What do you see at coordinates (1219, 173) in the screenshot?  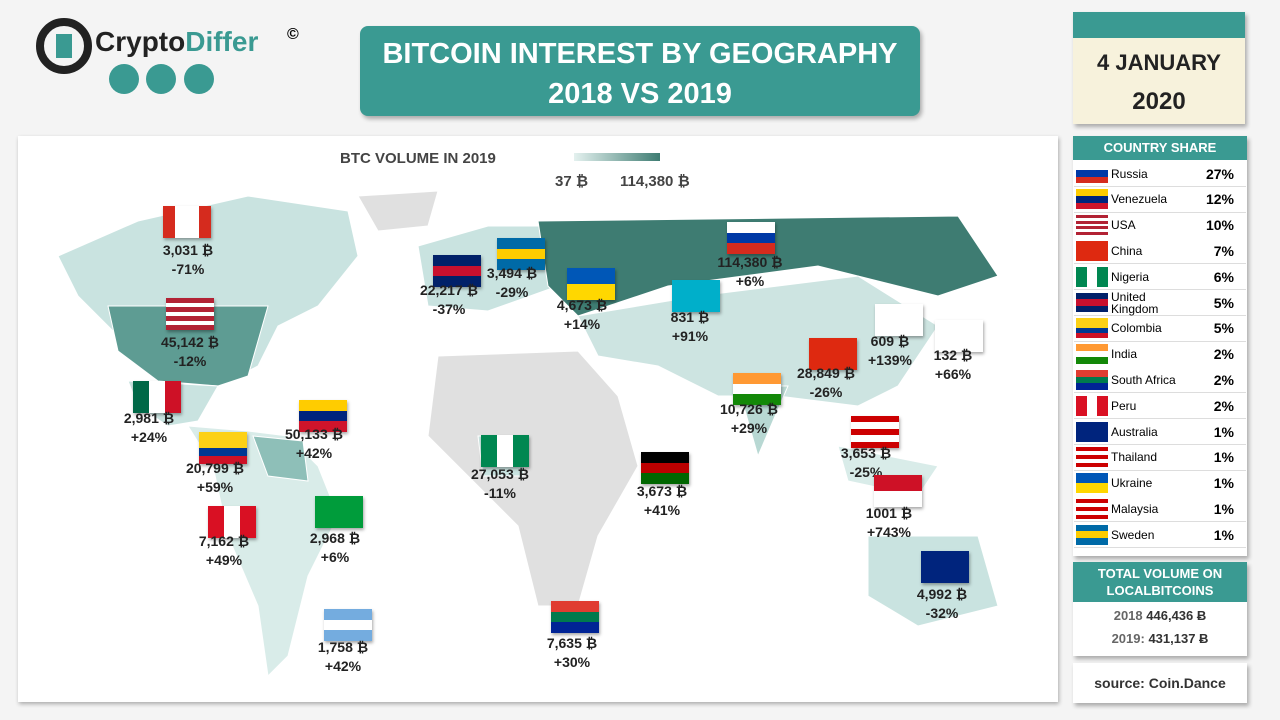 I see `share-value: 27%` at bounding box center [1219, 173].